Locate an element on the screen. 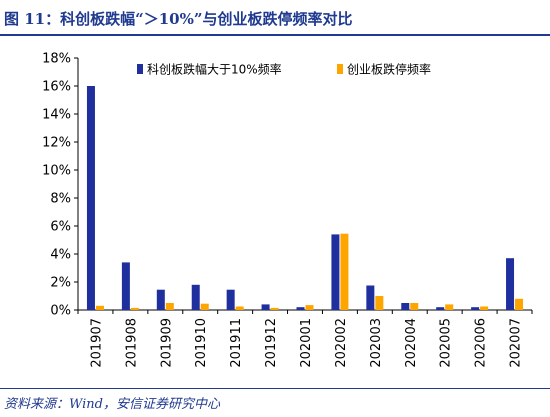  title-rule is located at coordinates (275, 35).